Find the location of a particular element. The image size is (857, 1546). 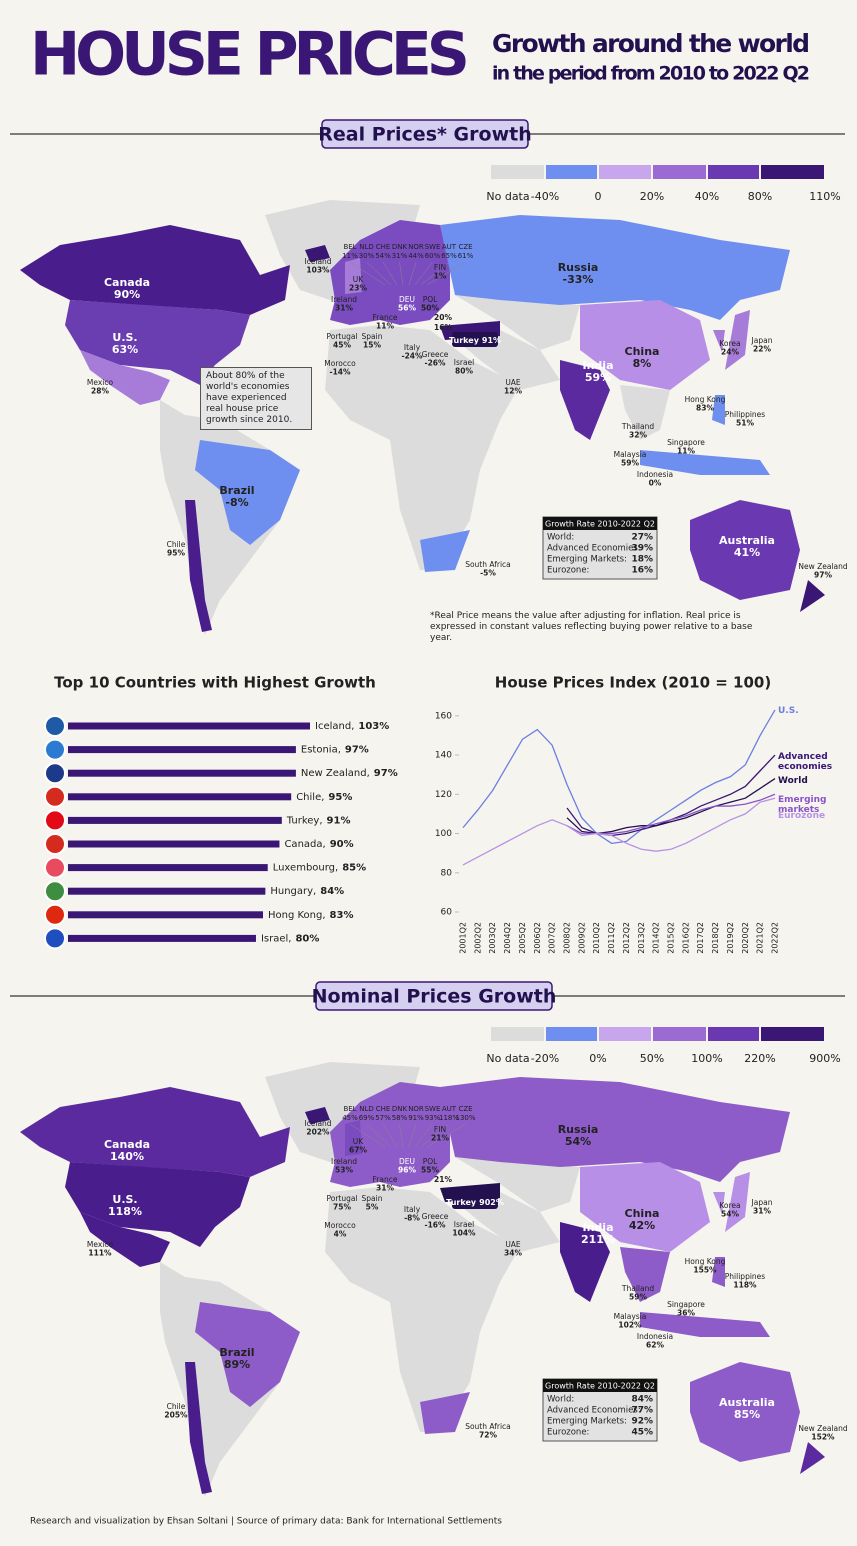

country-value: 155% is located at coordinates (705, 1270).